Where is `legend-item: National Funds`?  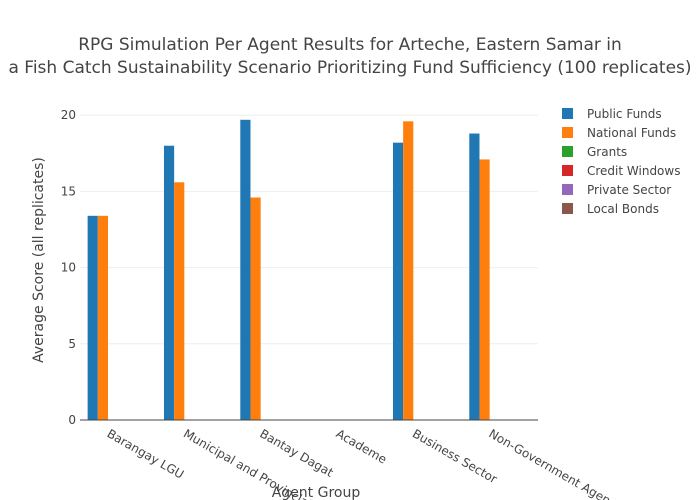
legend-item: National Funds is located at coordinates (619, 133).